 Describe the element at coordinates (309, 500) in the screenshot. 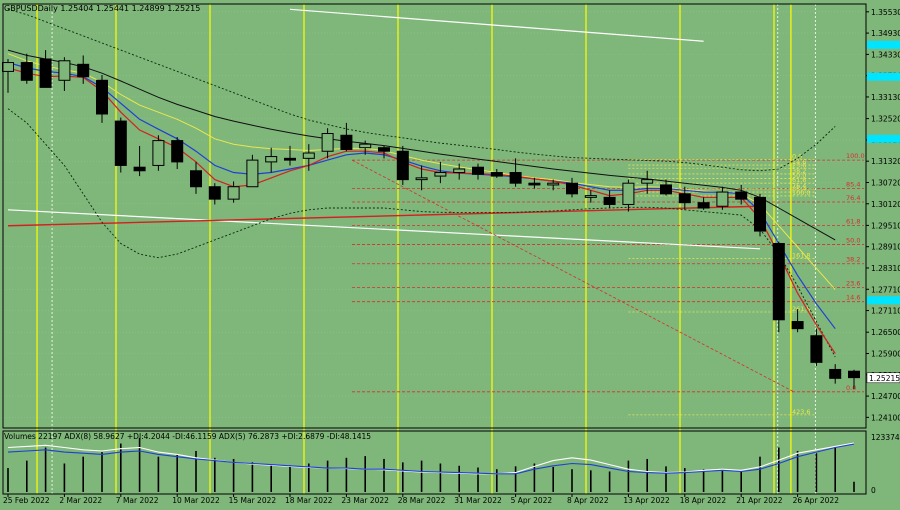

I see `date-label: 18 Mar 2022` at that location.